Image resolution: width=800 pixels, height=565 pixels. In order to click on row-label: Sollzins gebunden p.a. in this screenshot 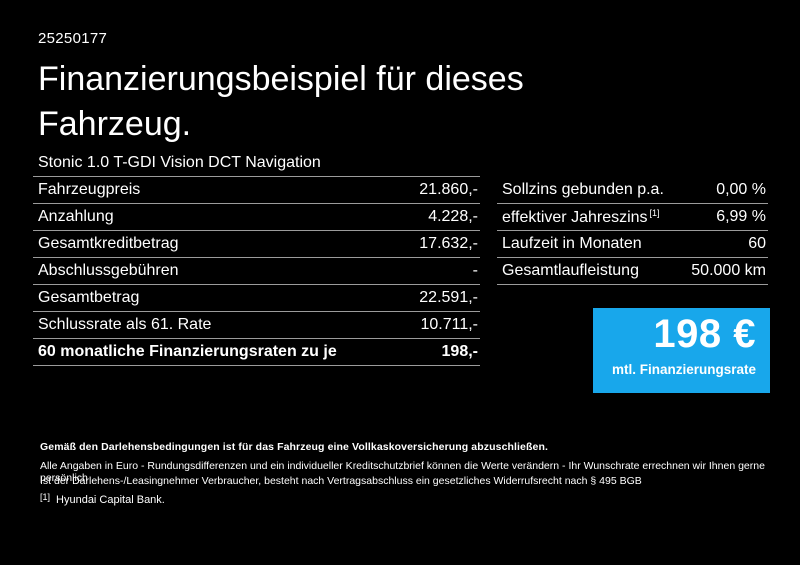, I will do `click(583, 189)`.